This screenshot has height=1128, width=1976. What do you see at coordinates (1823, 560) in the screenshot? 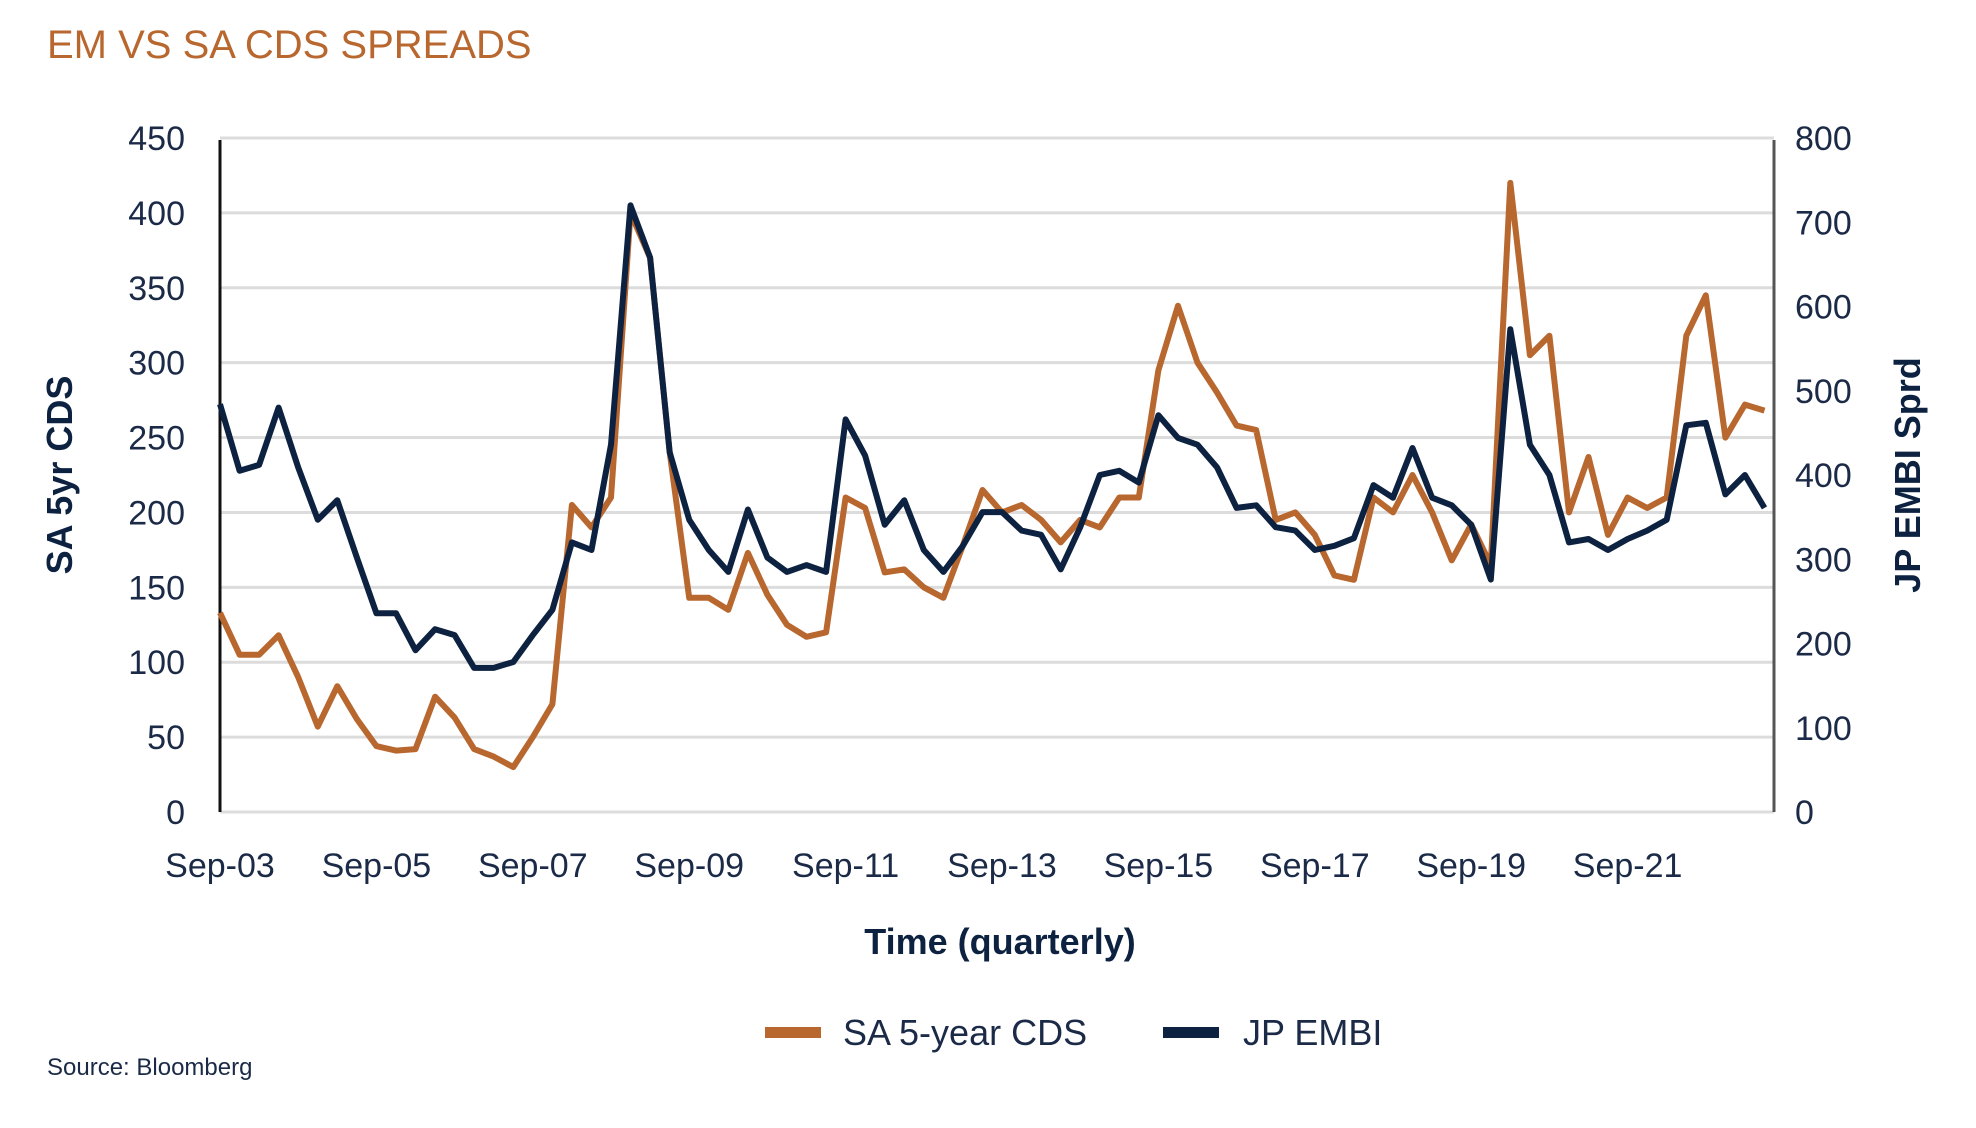
I see `right-y-tick-label: 300` at bounding box center [1823, 560].